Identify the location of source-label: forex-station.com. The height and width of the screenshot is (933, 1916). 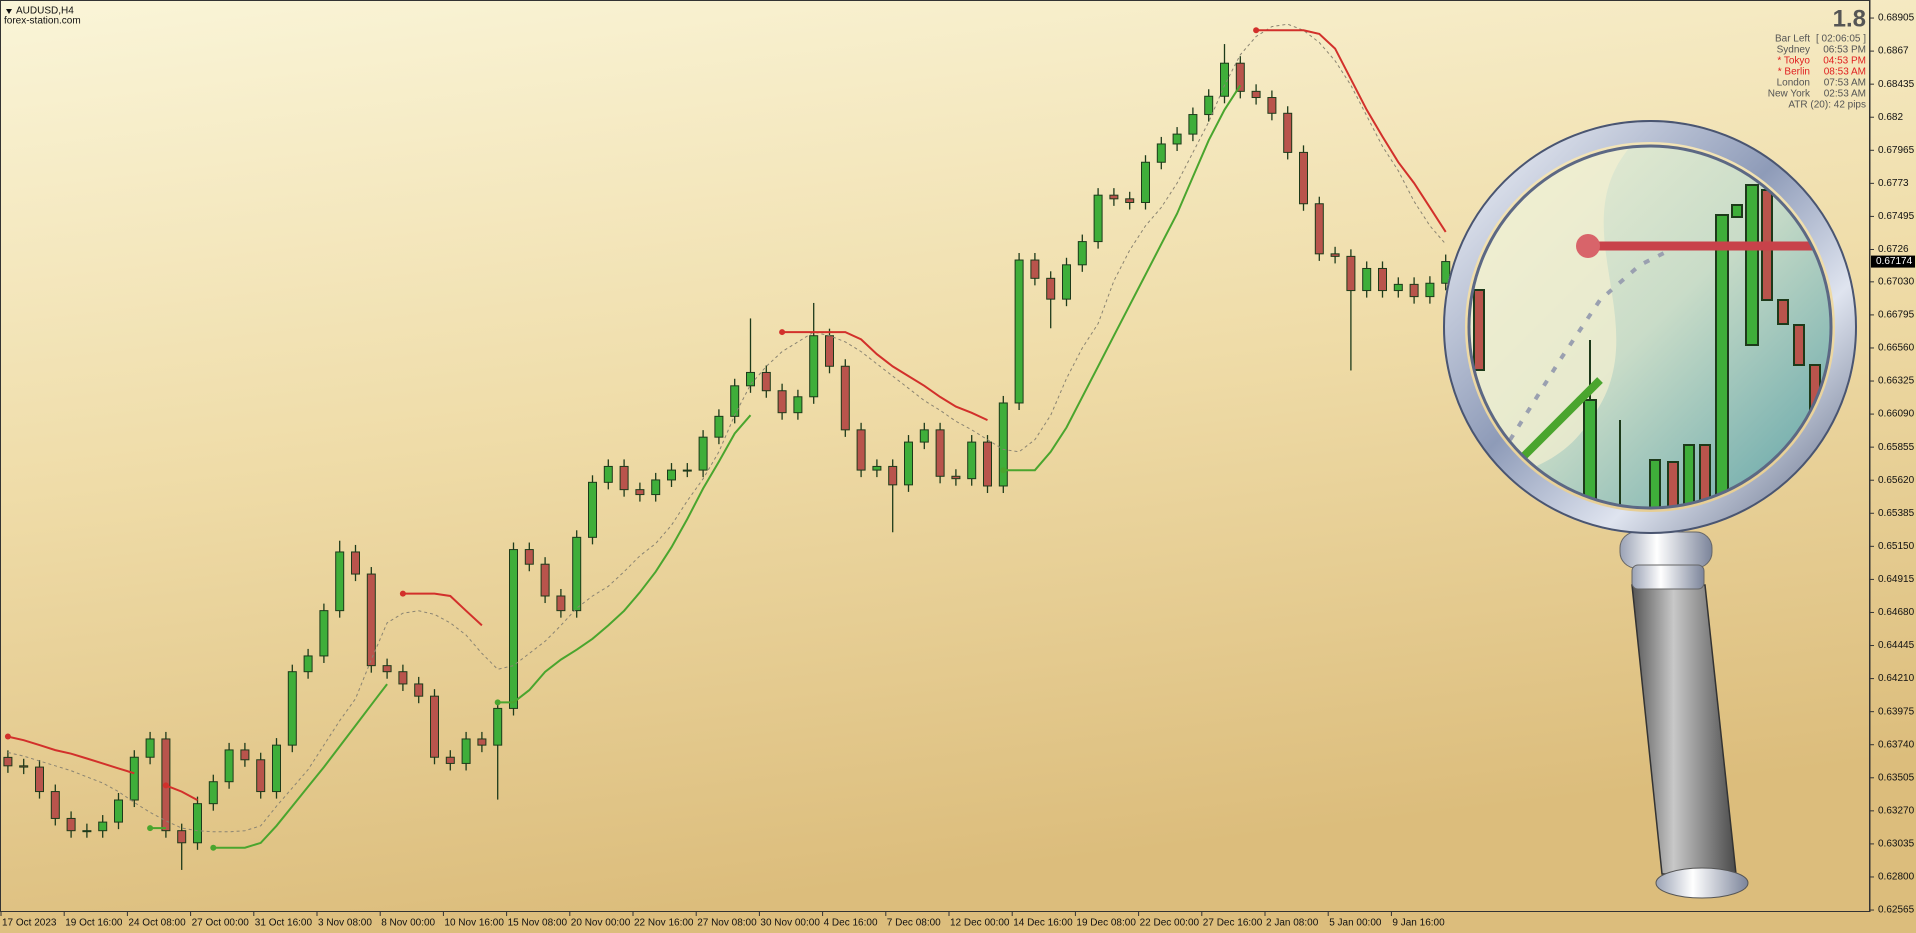
(42, 21).